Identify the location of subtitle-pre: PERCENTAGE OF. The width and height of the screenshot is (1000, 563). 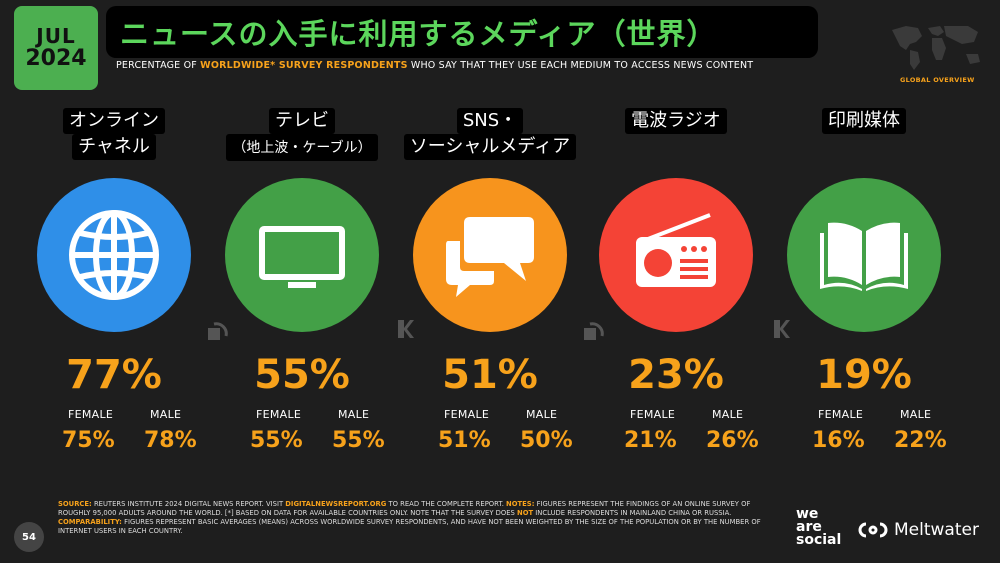
(158, 65).